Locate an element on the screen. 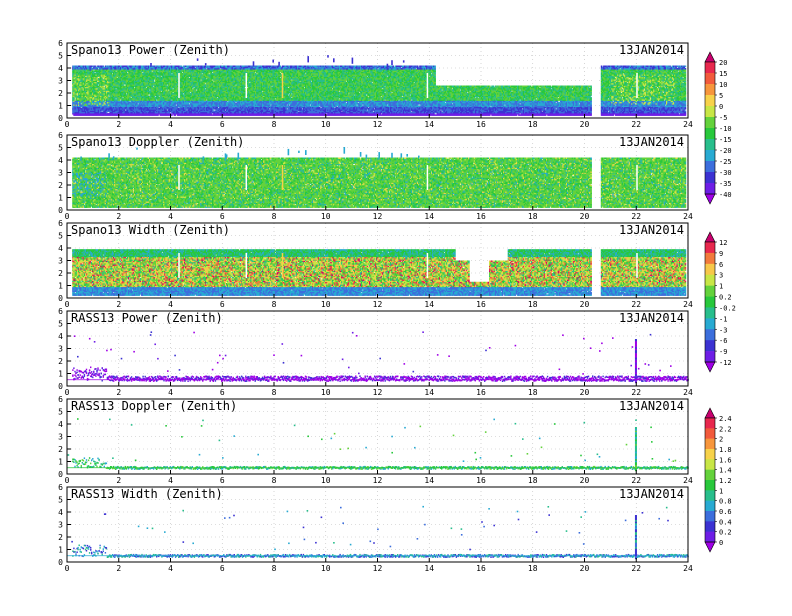 The width and height of the screenshot is (792, 616). panel-data is located at coordinates (379, 85).